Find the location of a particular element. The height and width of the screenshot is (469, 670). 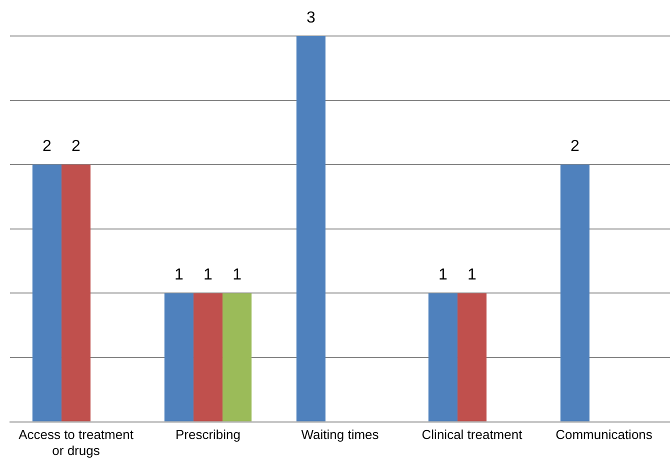

x-tick-label: Clinical treatment is located at coordinates (472, 434).